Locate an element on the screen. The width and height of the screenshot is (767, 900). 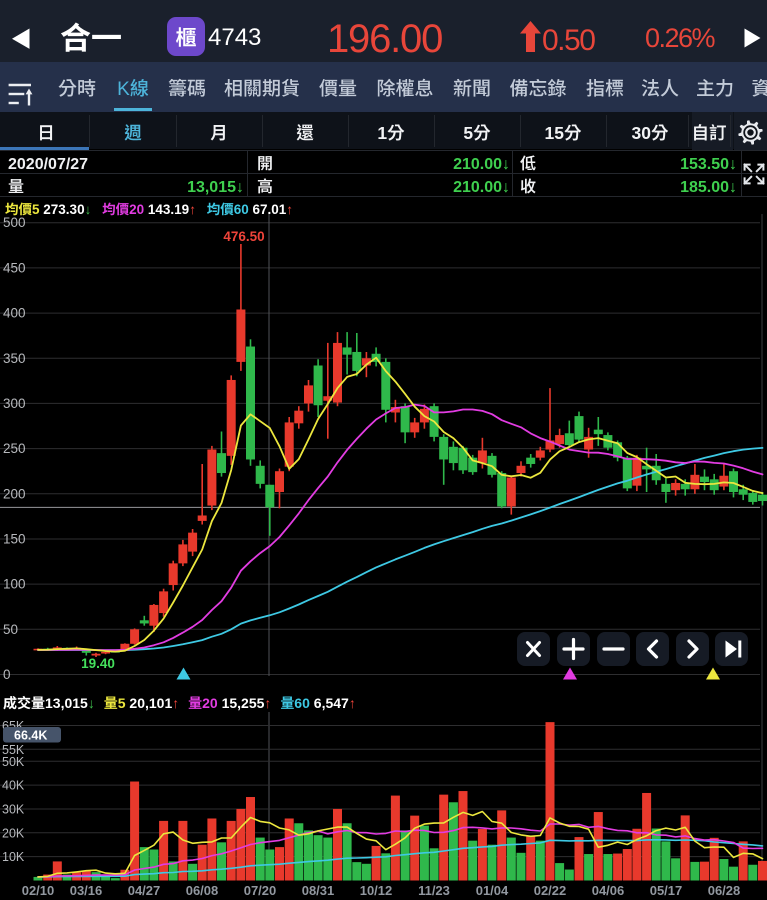
svg-text: 50K is located at coordinates (13, 762).